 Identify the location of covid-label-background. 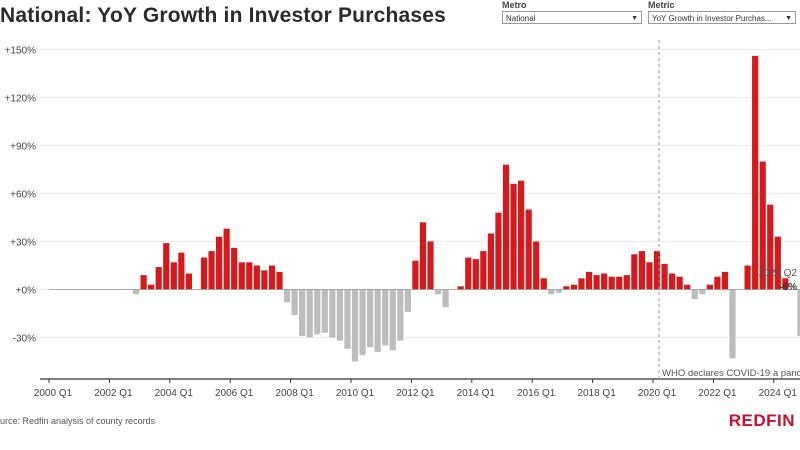
(729, 372).